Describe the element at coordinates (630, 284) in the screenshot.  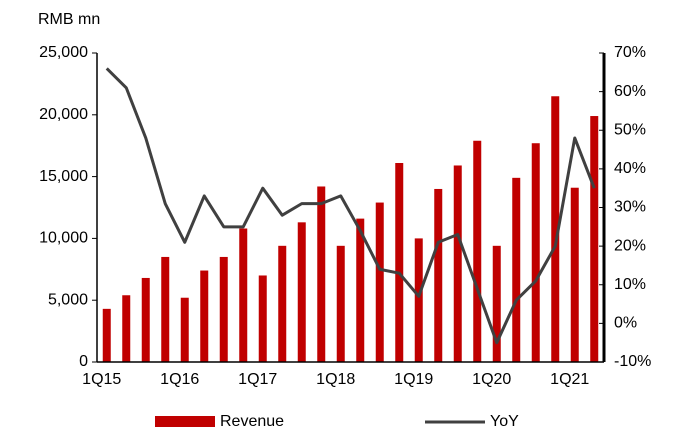
I see `y2-tick-label: 10%` at that location.